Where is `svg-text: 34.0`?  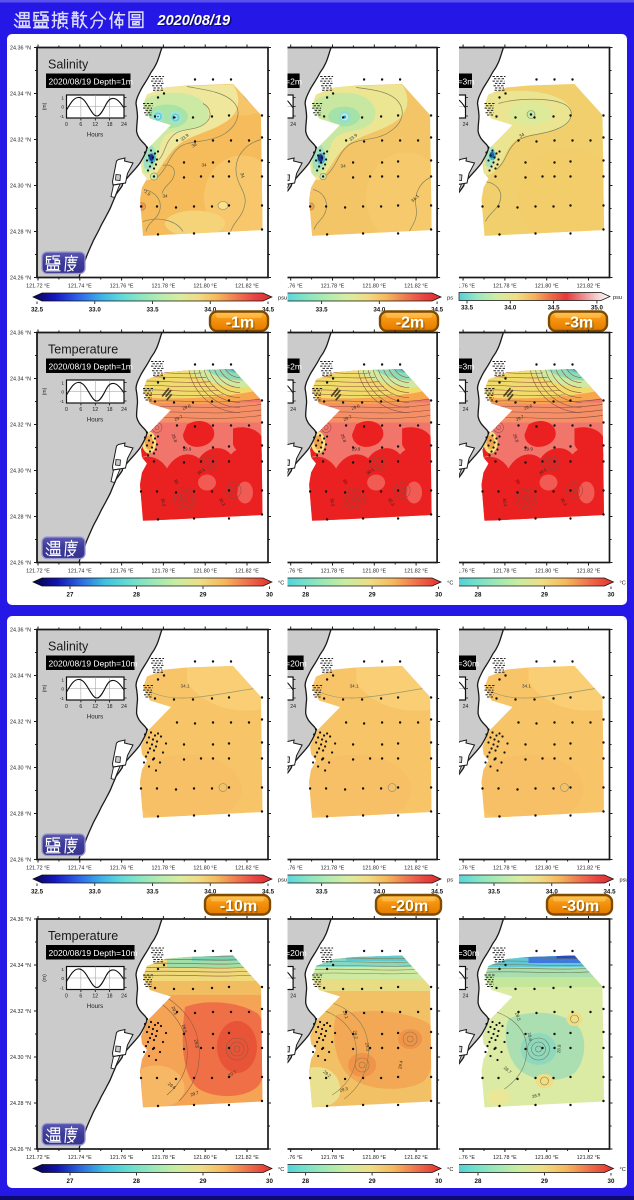
svg-text: 34.0 is located at coordinates (510, 308).